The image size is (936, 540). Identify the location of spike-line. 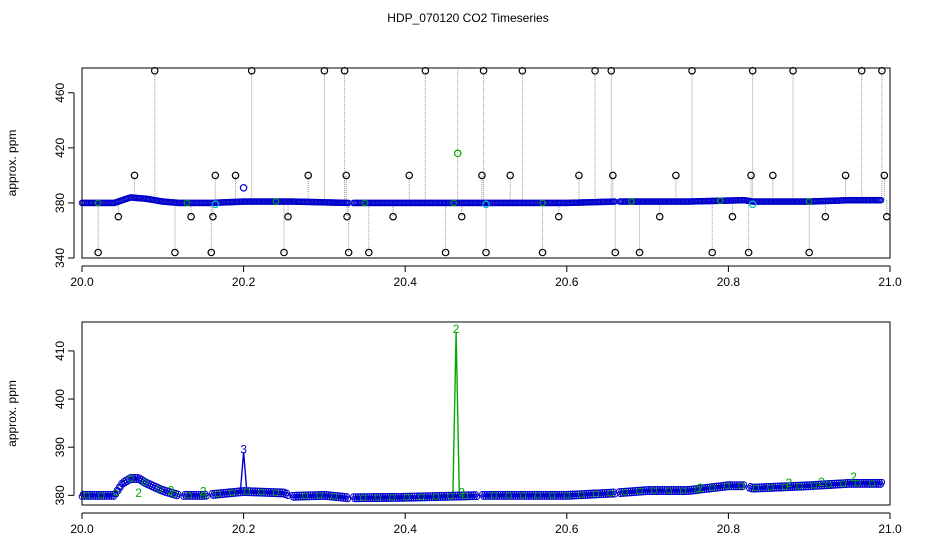
(456, 414).